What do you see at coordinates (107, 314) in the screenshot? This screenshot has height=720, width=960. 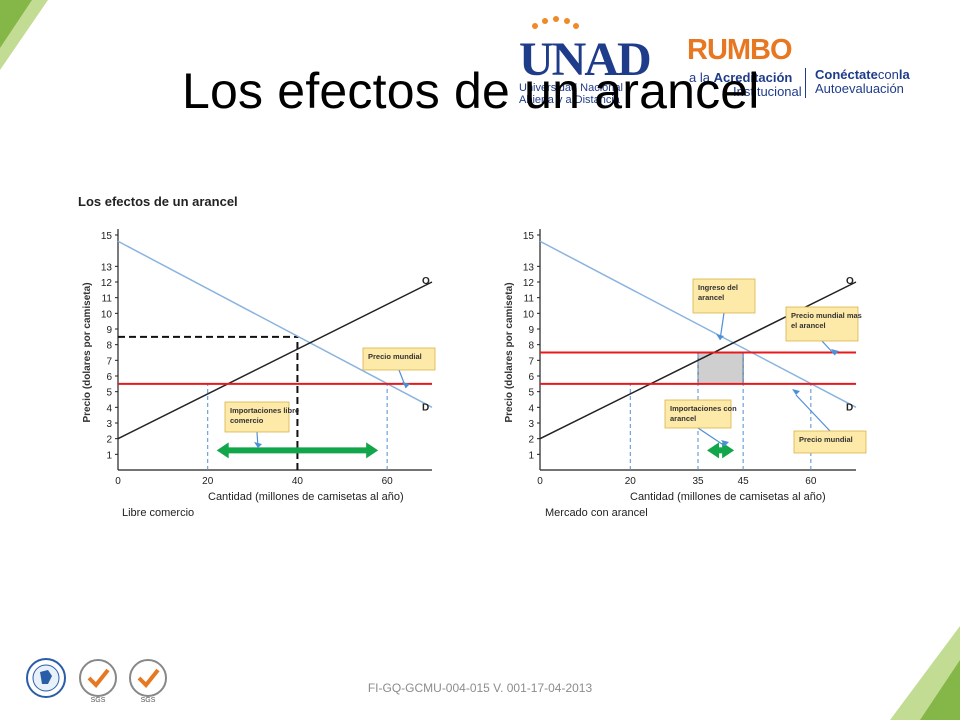 I see `panel1-y-tick-label: 10` at bounding box center [107, 314].